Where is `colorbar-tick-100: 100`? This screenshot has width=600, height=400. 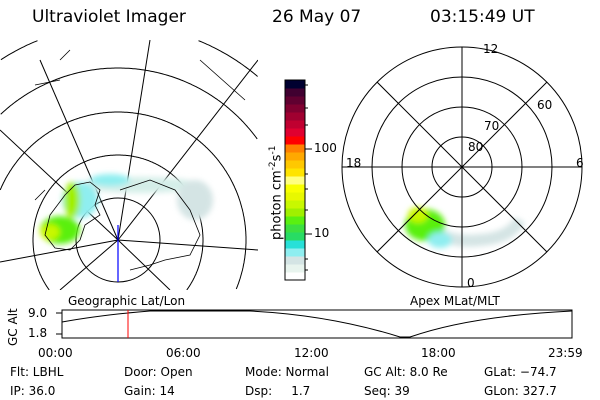
colorbar-tick-100: 100 is located at coordinates (325, 148).